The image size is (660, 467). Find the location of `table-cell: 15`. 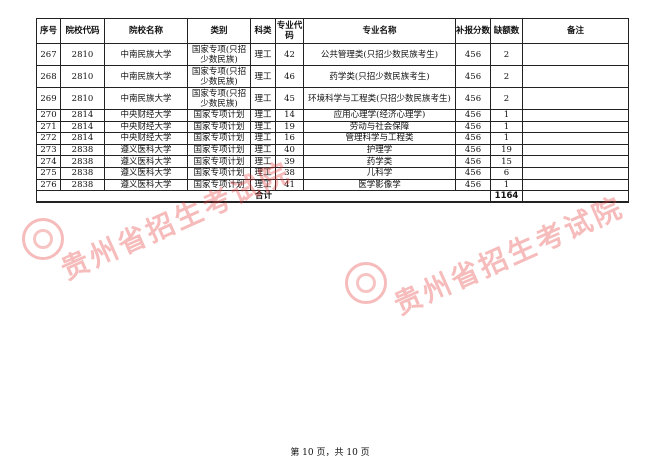

table-cell: 15 is located at coordinates (506, 161).